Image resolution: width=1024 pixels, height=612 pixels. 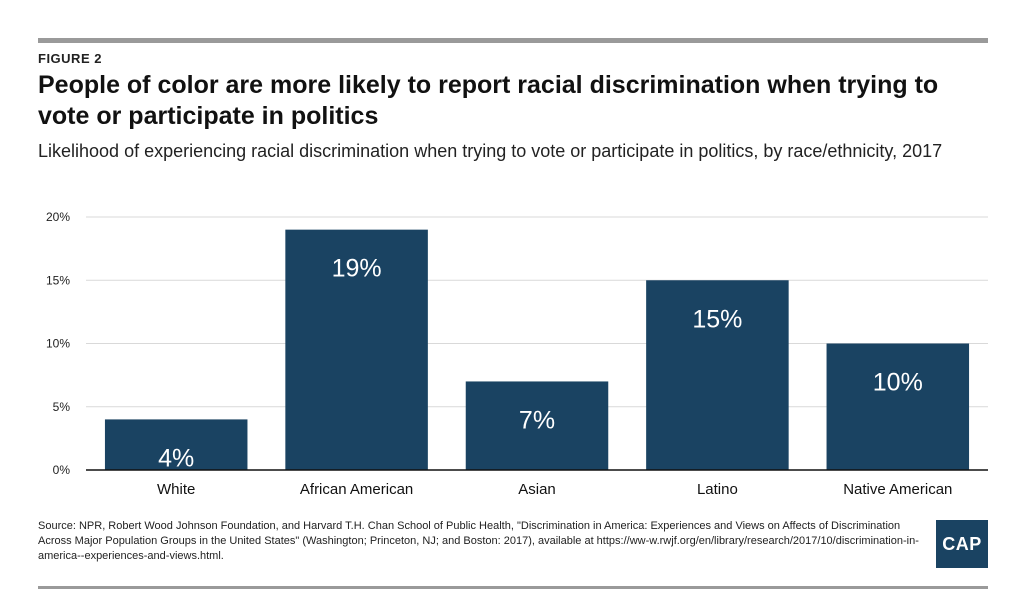 What do you see at coordinates (58, 280) in the screenshot?
I see `y-tick-label: 15%` at bounding box center [58, 280].